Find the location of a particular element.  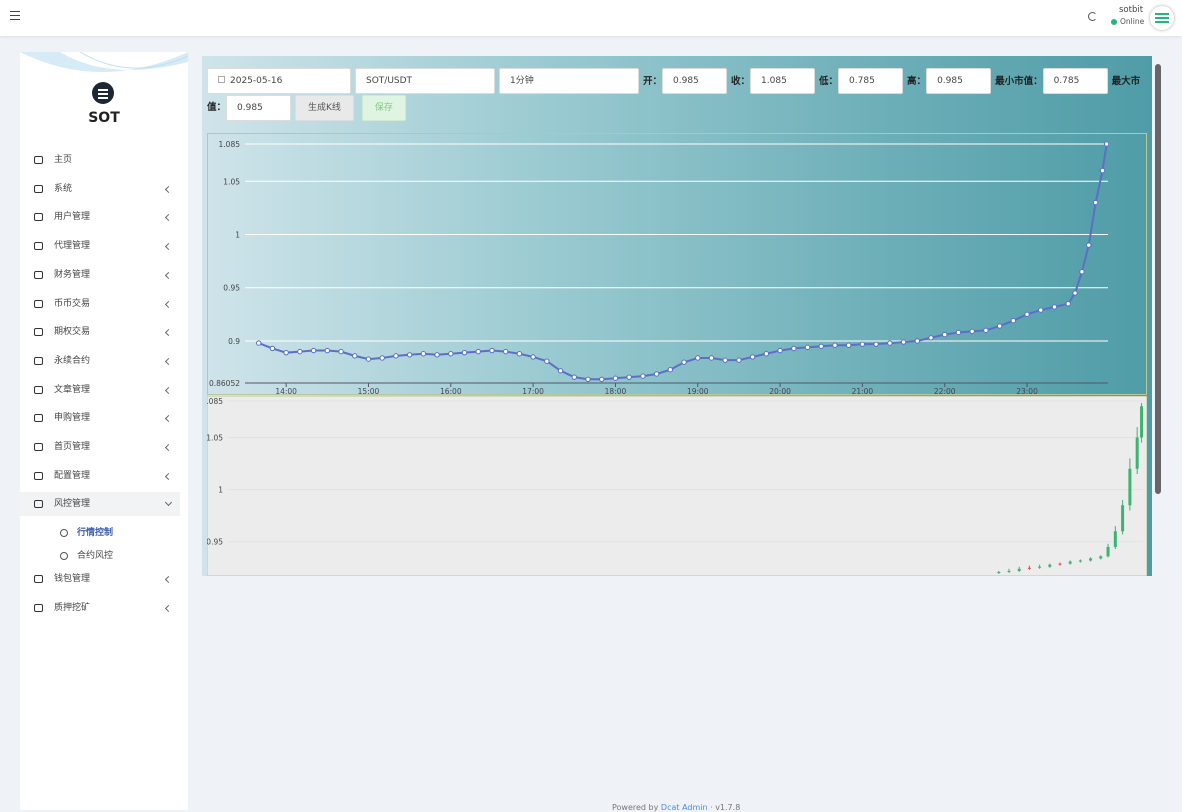

menu-item: 期权交易 is located at coordinates (100, 332).